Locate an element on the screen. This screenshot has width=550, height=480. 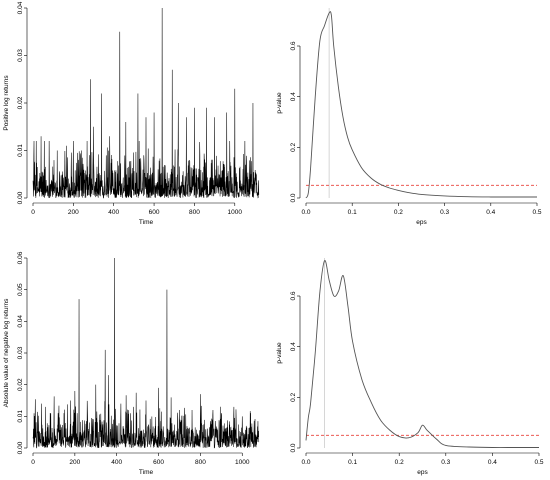
y-axis-title: Absolute value of negative log returns is located at coordinates (6, 353).